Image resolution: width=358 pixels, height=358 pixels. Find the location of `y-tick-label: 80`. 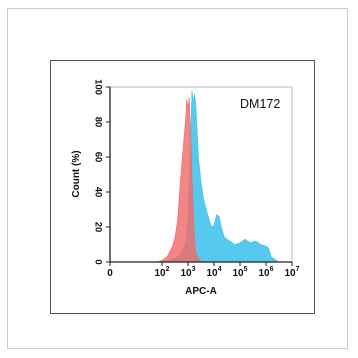

y-tick-label: 80 is located at coordinates (97, 122).